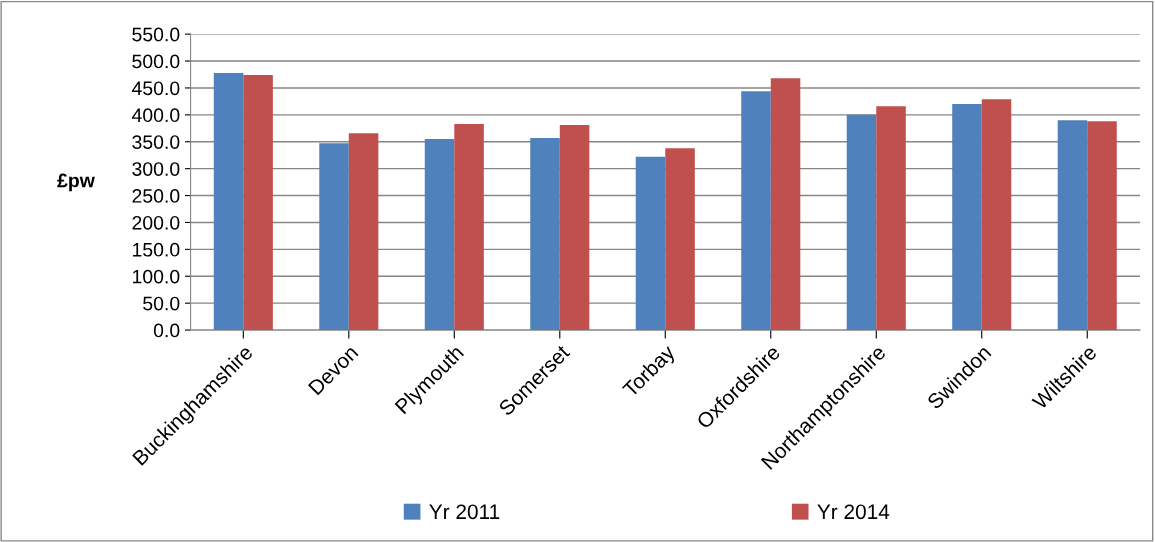 This screenshot has width=1155, height=542. Describe the element at coordinates (155, 115) in the screenshot. I see `y-tick-label: 400.0` at that location.